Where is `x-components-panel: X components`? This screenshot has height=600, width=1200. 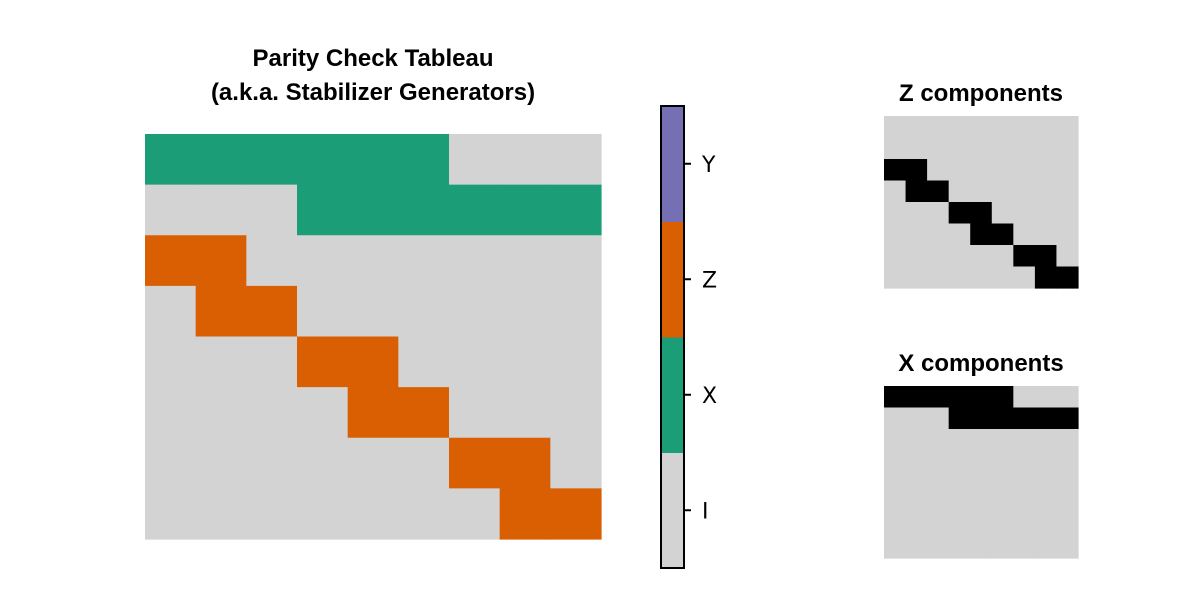 x-components-panel: X components is located at coordinates (981, 454).